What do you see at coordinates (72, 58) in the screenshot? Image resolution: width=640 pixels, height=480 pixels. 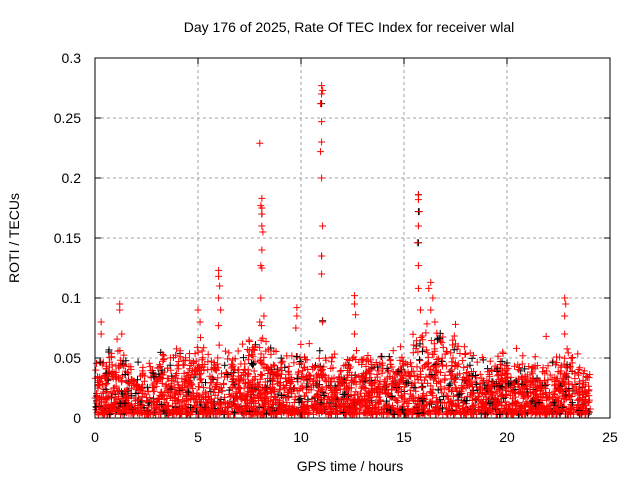 I see `y-tick-label: 0.3` at bounding box center [72, 58].